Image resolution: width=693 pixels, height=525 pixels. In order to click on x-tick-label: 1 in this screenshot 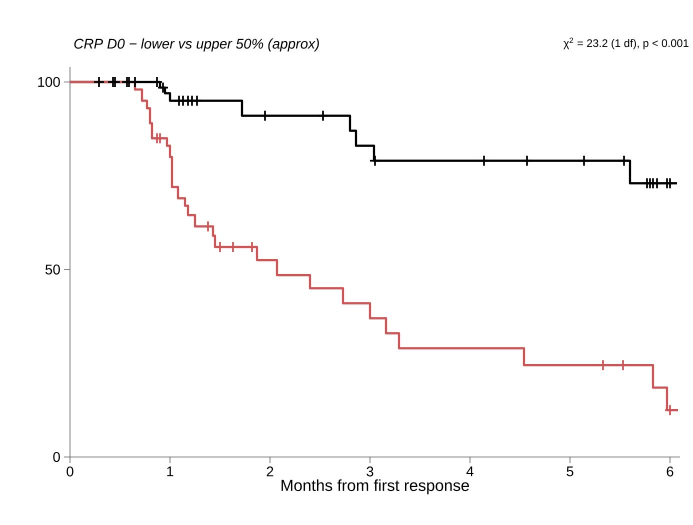, I will do `click(170, 471)`.